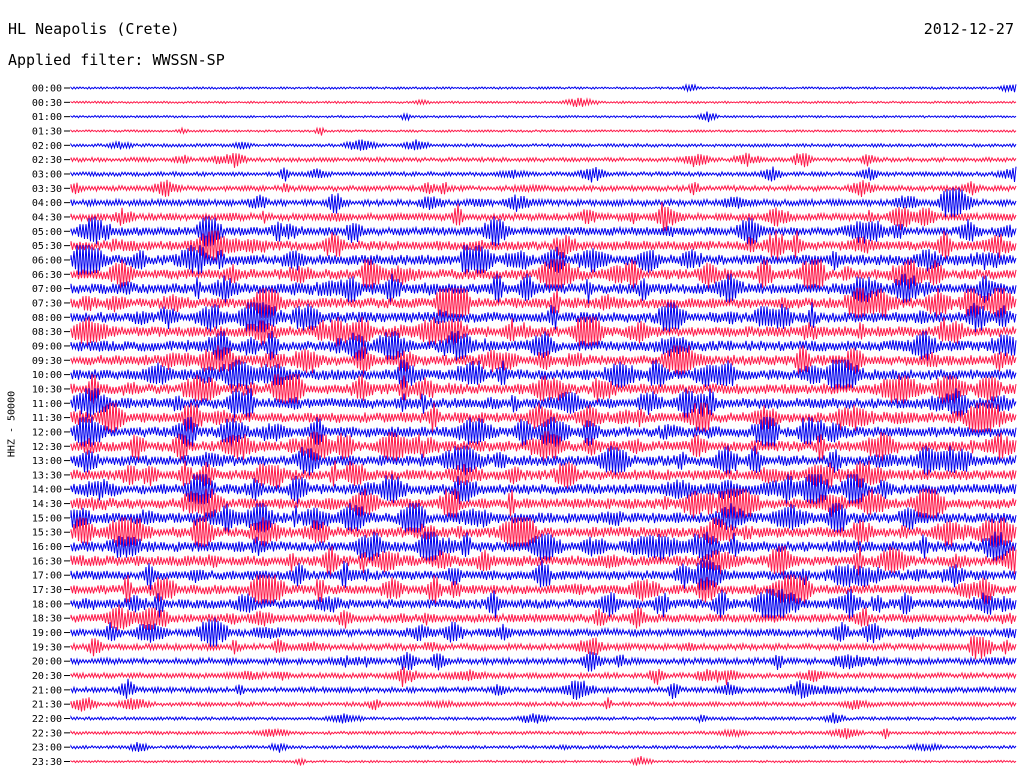 The width and height of the screenshot is (1024, 780). I want to click on time-tick-label: 18:30, so click(47, 619).